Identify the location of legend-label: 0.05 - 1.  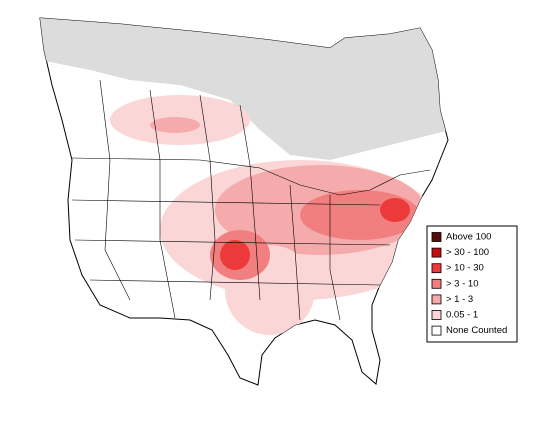
(462, 315).